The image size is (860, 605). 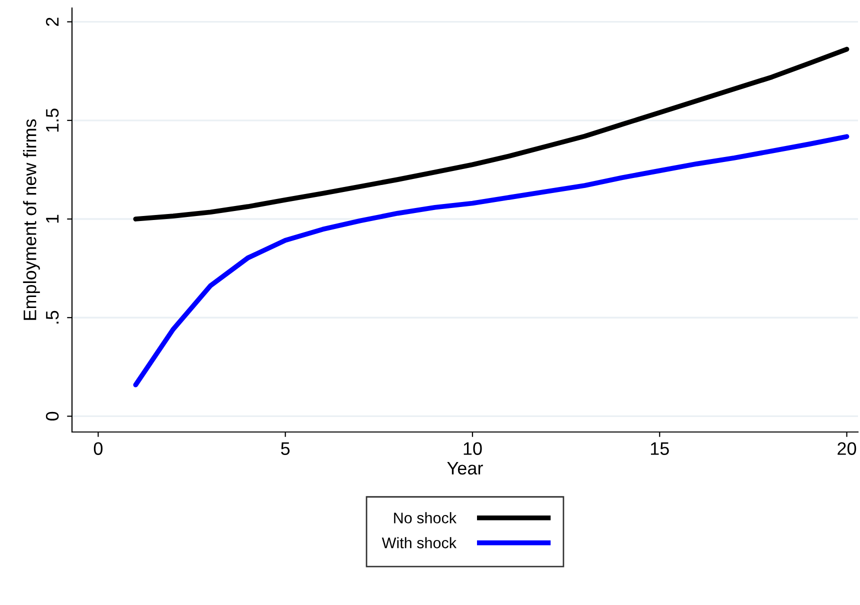 I want to click on x-axis-title: Year, so click(x=465, y=468).